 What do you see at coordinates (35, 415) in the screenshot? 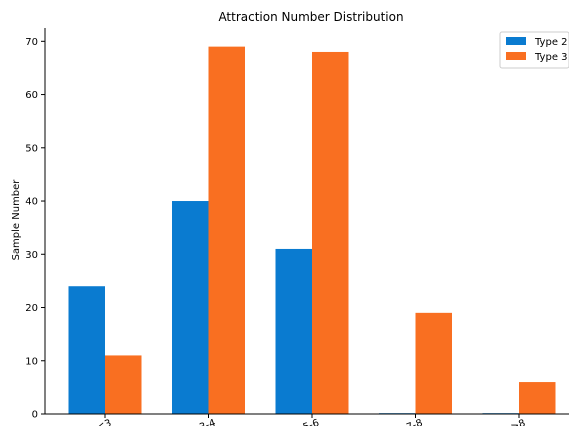
I see `y-tick-label: 0` at bounding box center [35, 415].